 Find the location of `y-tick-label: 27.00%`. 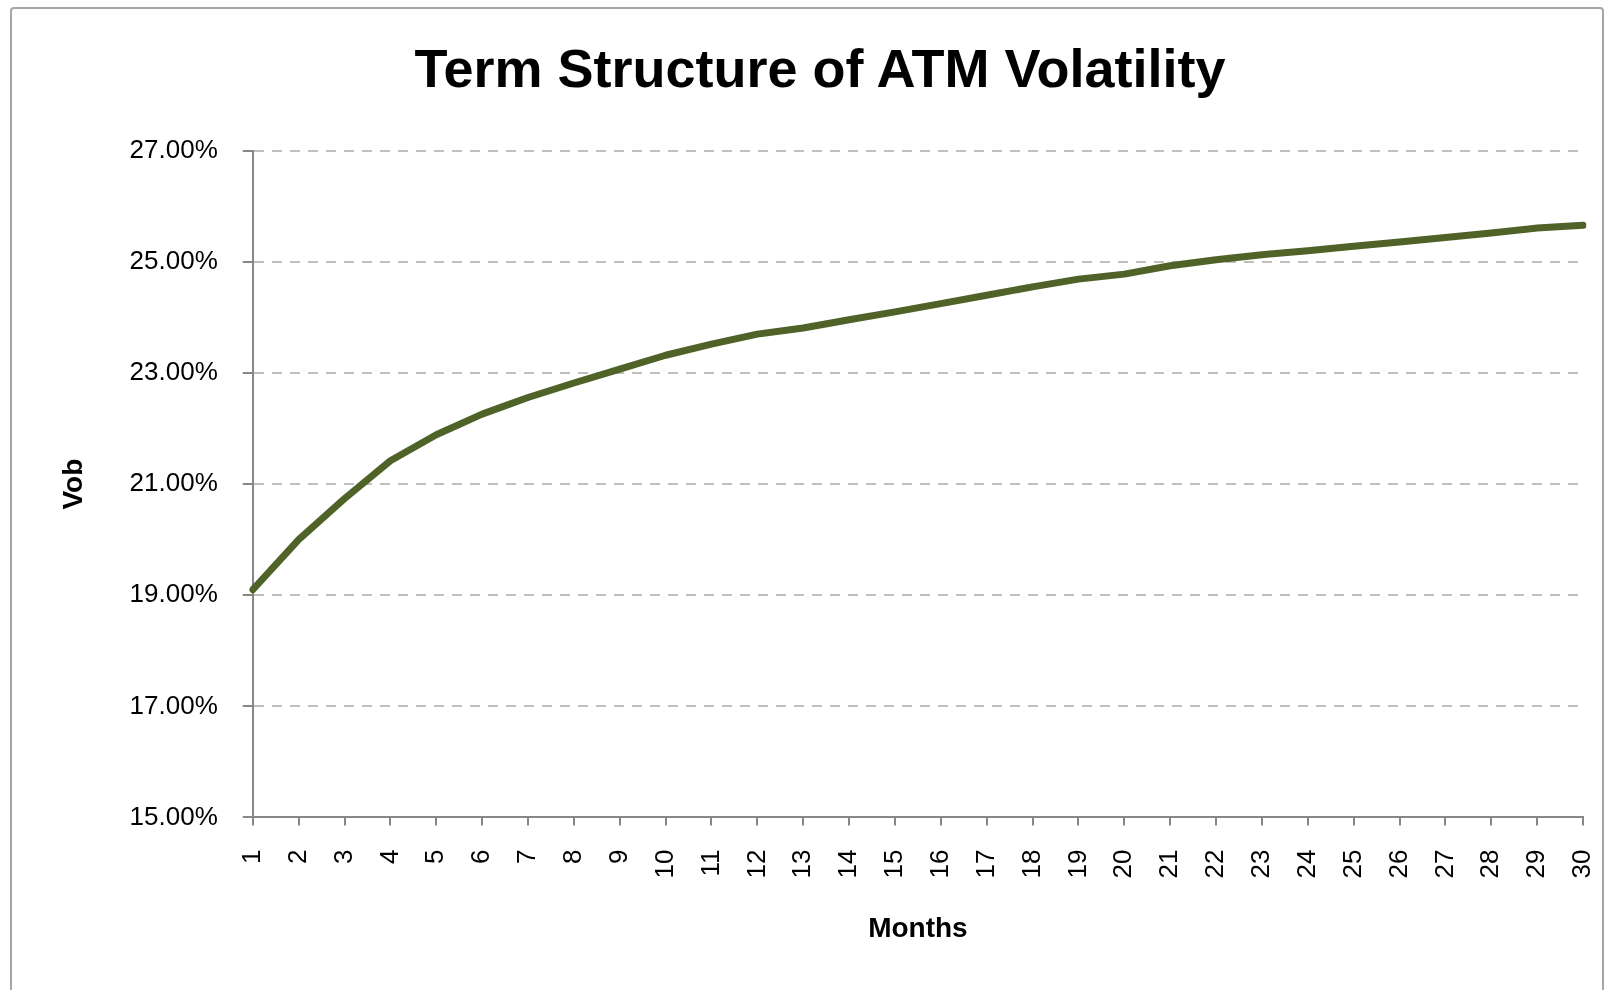

y-tick-label: 27.00% is located at coordinates (173, 148).